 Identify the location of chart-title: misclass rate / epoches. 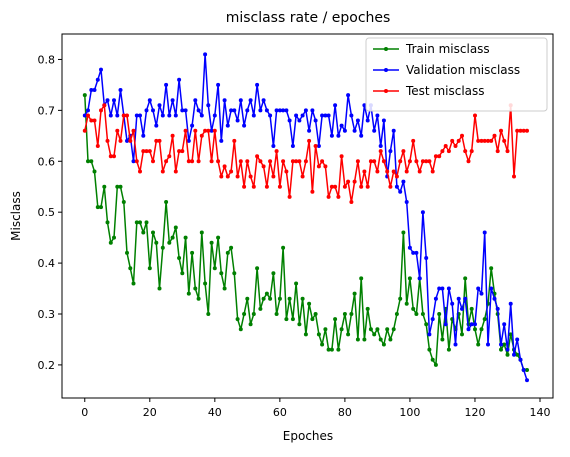
(308, 18).